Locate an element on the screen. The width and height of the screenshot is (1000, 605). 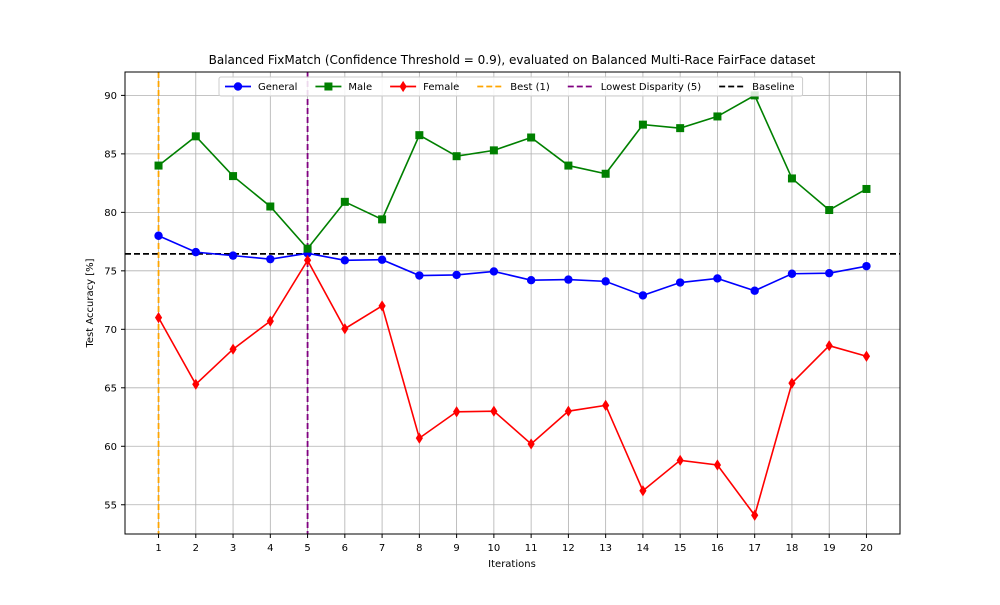
legend-box is located at coordinates (511, 86).